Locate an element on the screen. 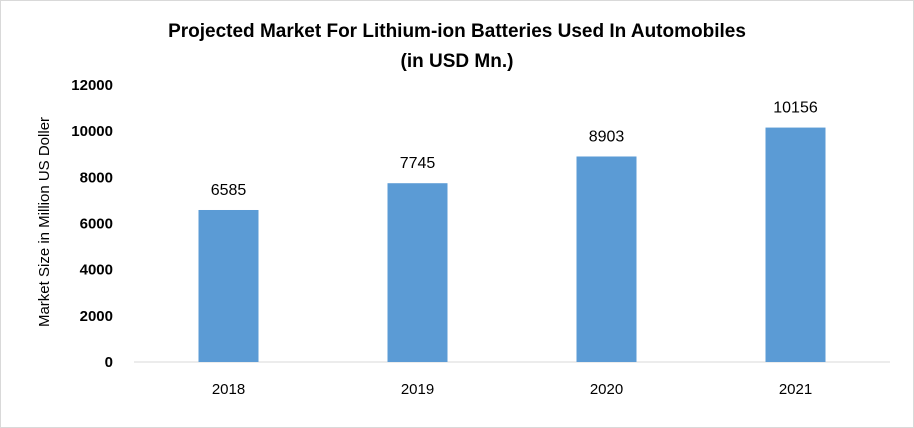  data-label-2018: 6585 is located at coordinates (229, 190).